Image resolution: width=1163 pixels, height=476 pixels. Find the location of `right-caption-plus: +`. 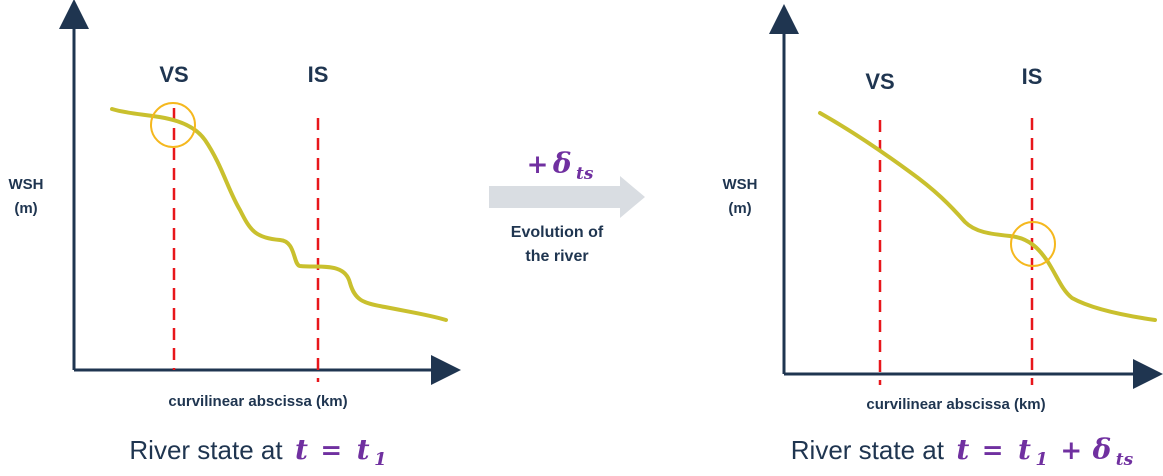

right-caption-plus: + is located at coordinates (1071, 451).